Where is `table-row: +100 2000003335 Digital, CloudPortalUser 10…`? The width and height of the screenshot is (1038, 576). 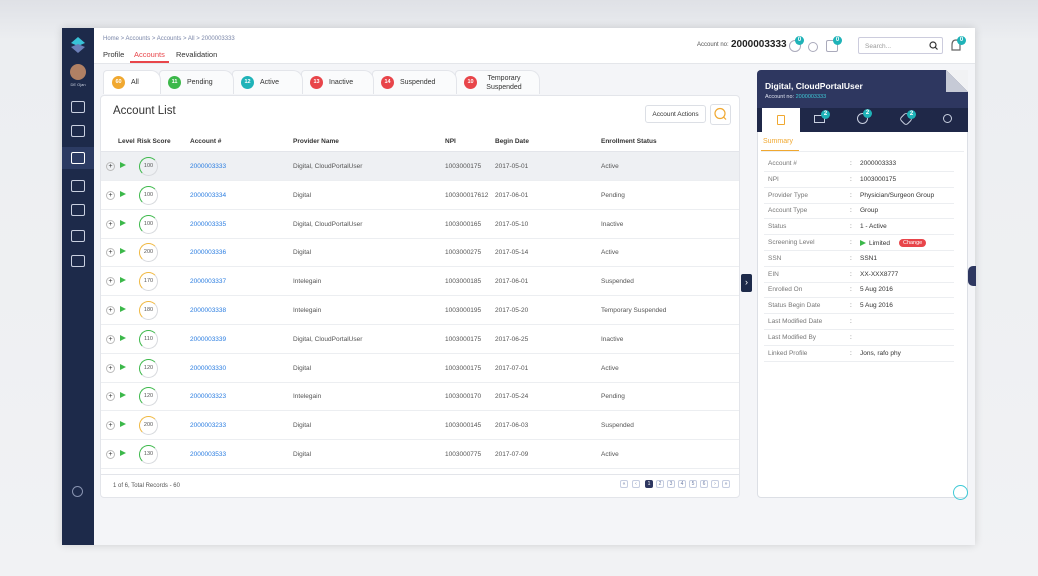
table-row: +100 2000003335 Digital, CloudPortalUser 10… is located at coordinates (420, 224).